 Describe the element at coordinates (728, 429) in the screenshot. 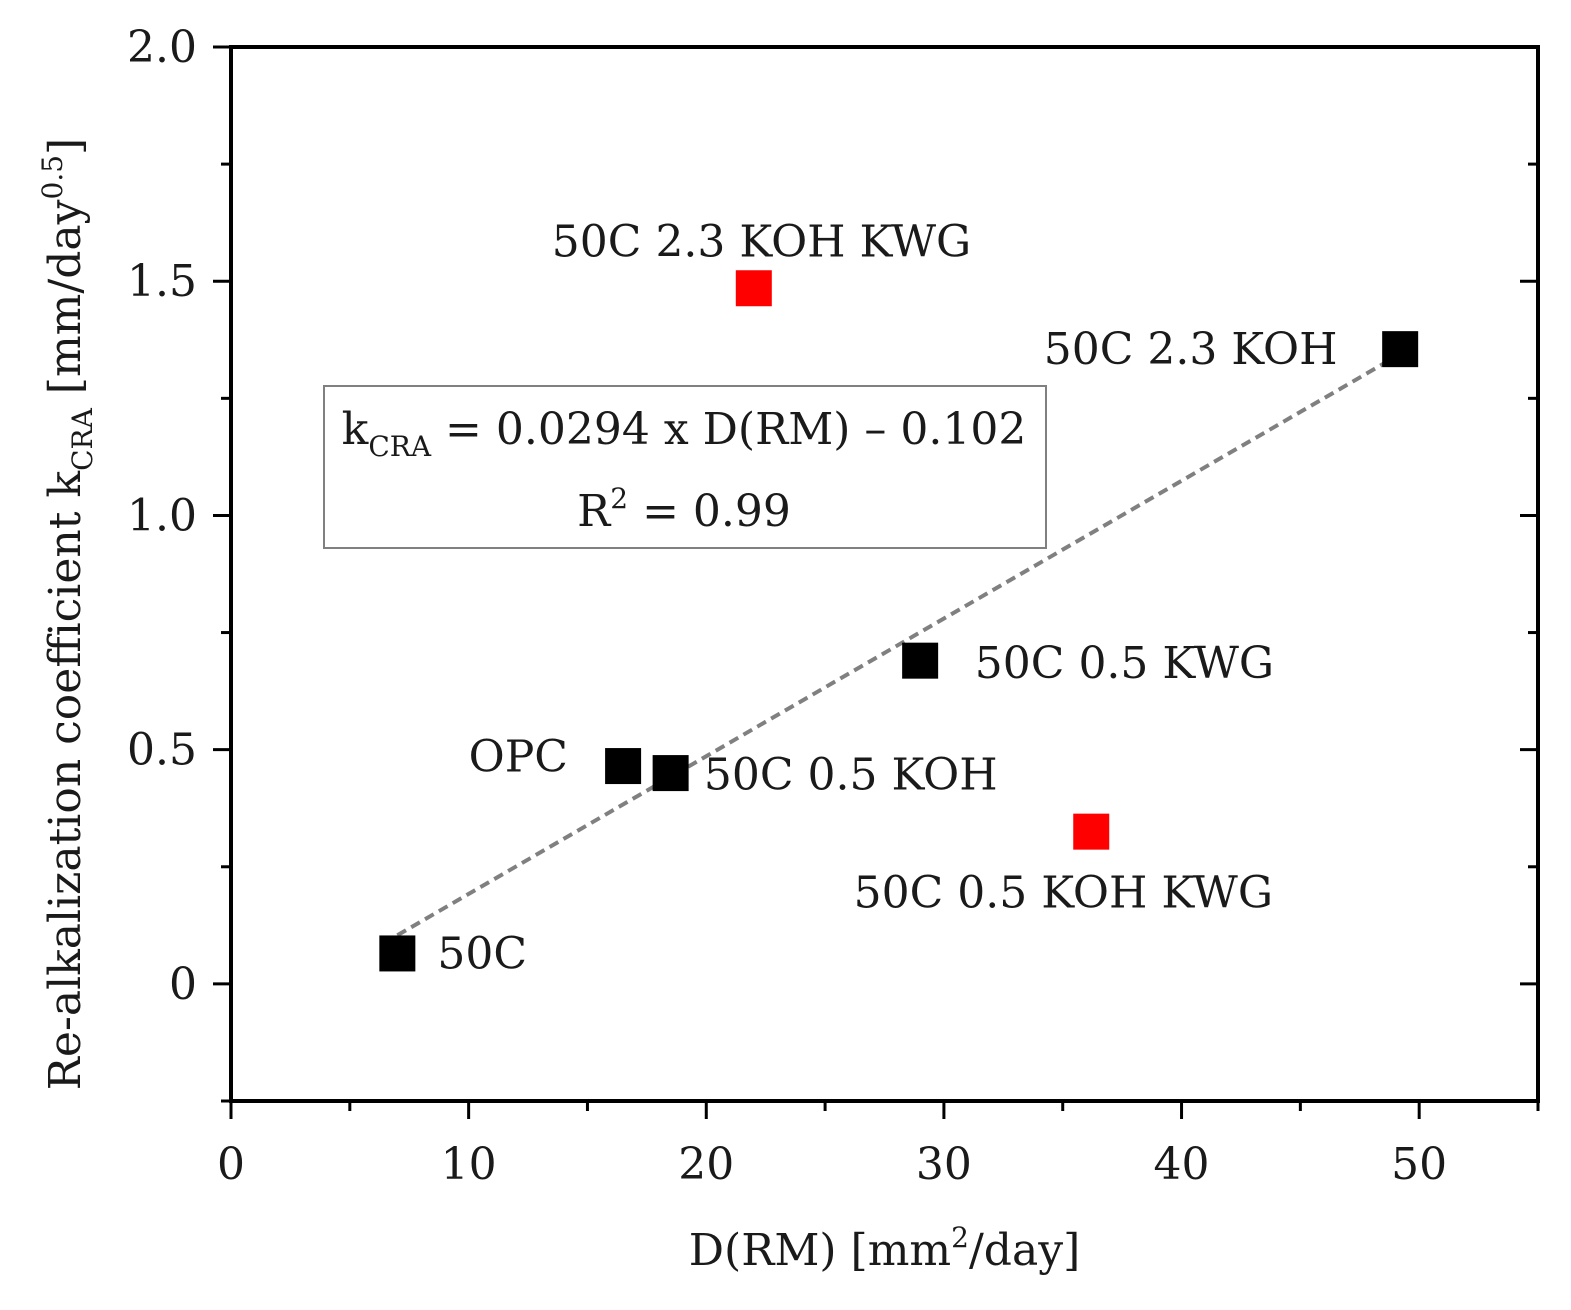

I see `equation-rest: = 0.0294 x D(RM) – 0.102` at that location.